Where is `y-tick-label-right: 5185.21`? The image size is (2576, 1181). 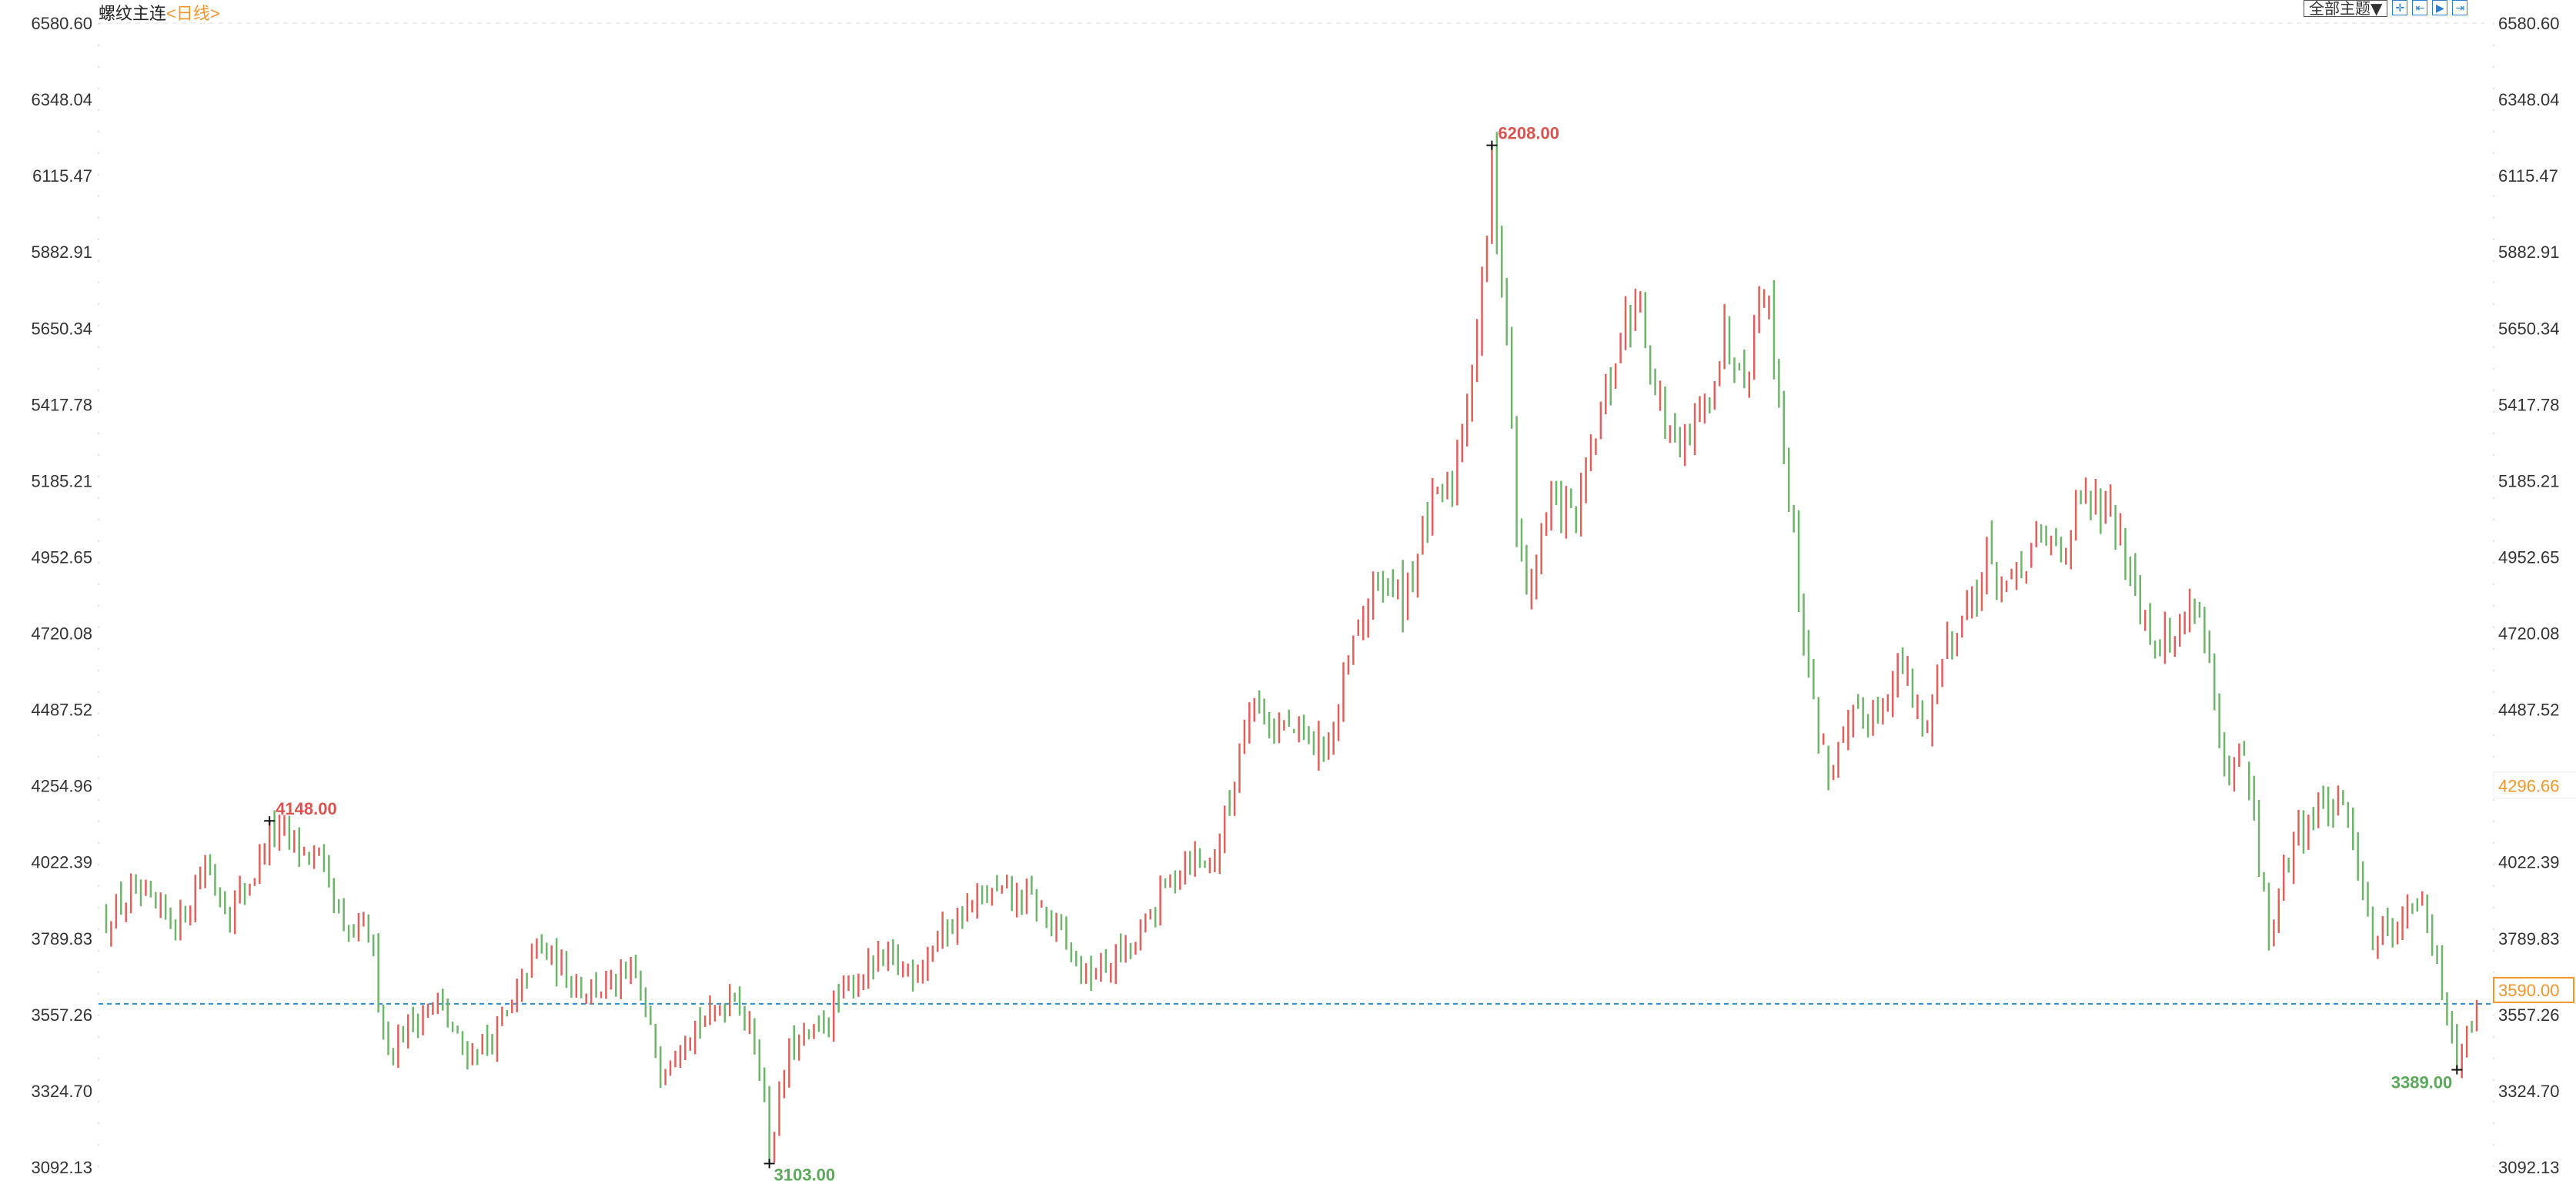 y-tick-label-right: 5185.21 is located at coordinates (2529, 480).